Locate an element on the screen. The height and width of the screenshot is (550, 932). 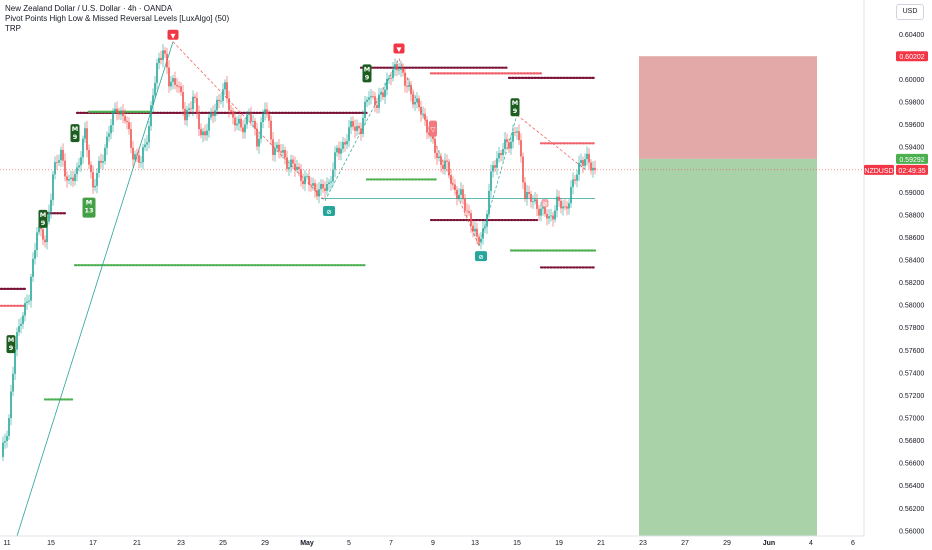
price-tick: 0.57600 is located at coordinates (911, 351).